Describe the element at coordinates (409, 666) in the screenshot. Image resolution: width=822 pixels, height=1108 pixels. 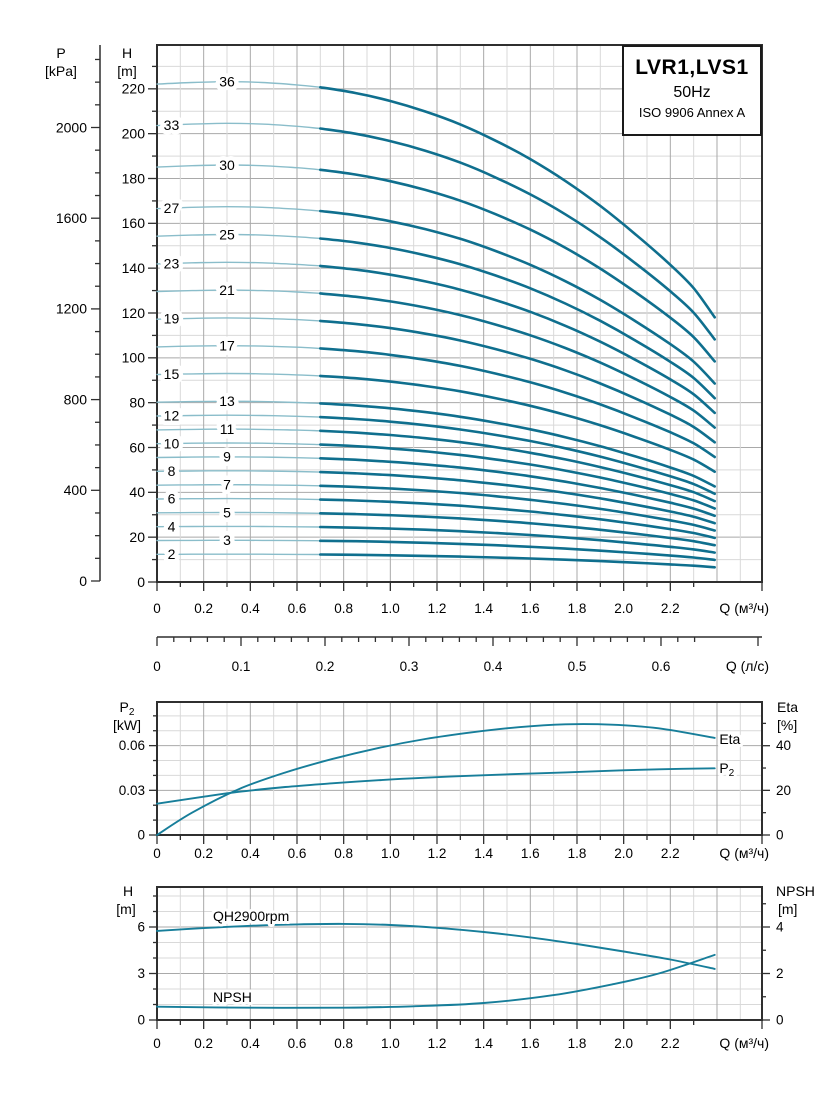
I see `svg-text: 0.3` at that location.